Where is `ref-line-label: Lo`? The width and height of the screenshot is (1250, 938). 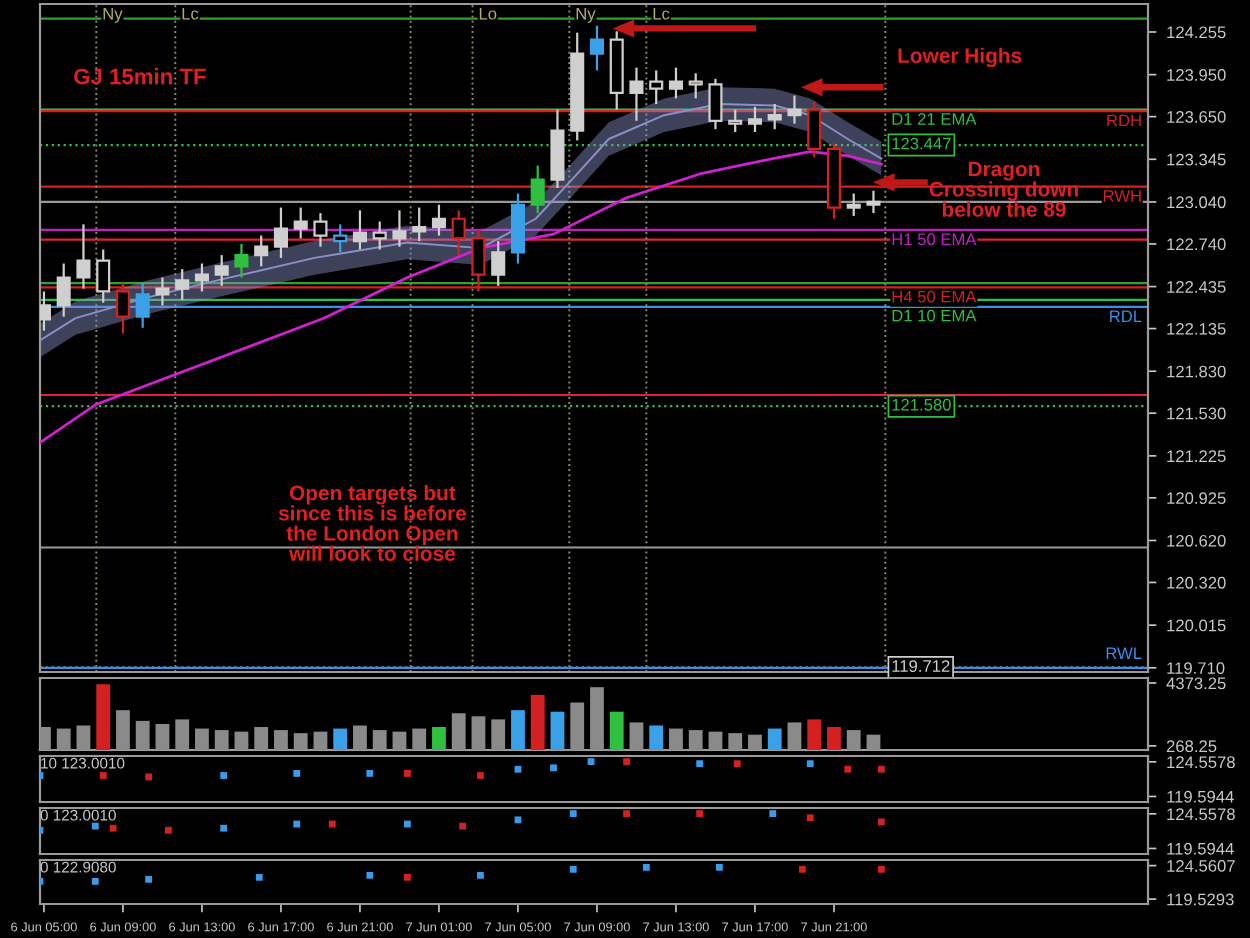
ref-line-label: Lo is located at coordinates (488, 13).